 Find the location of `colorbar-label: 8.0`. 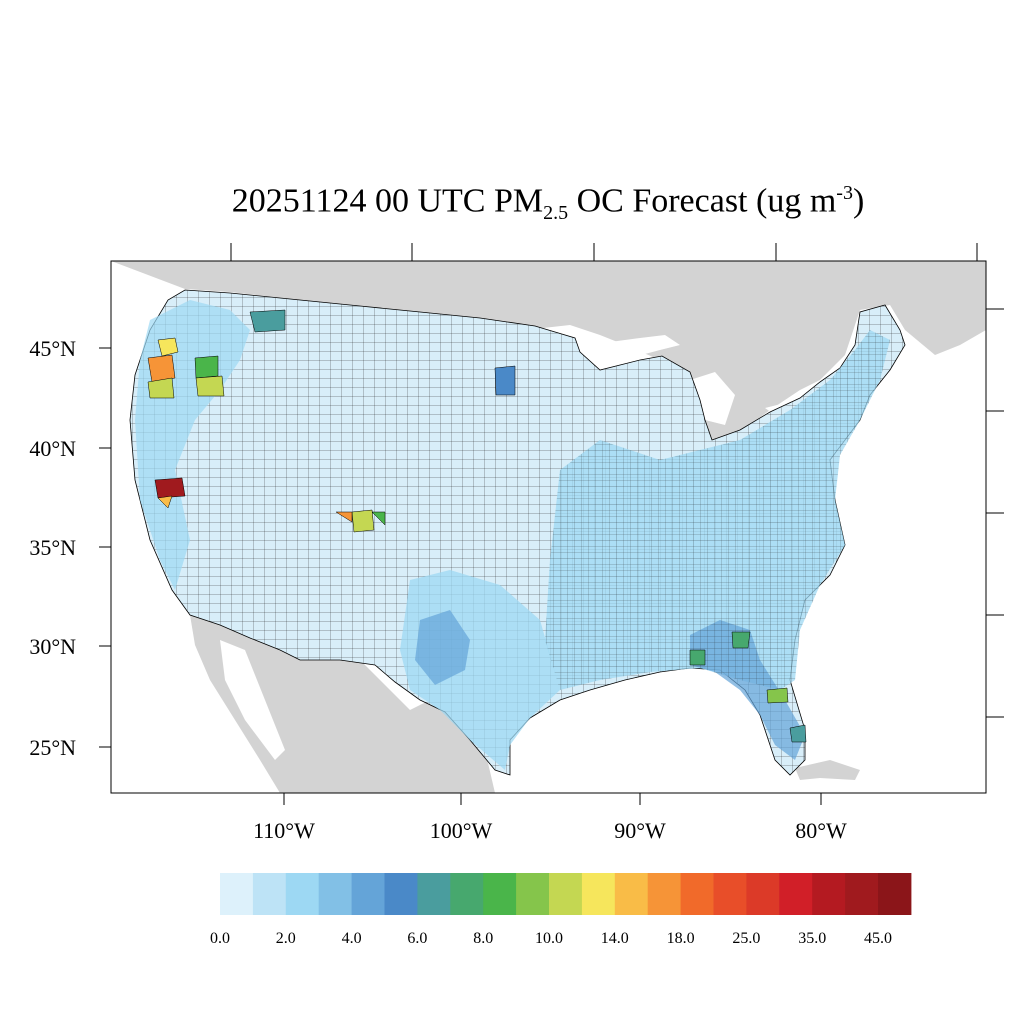

colorbar-label: 8.0 is located at coordinates (483, 938).